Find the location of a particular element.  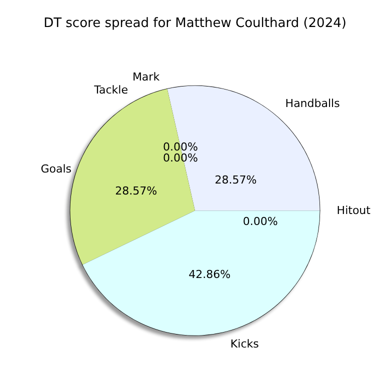

slice-label: Handballs is located at coordinates (312, 103).